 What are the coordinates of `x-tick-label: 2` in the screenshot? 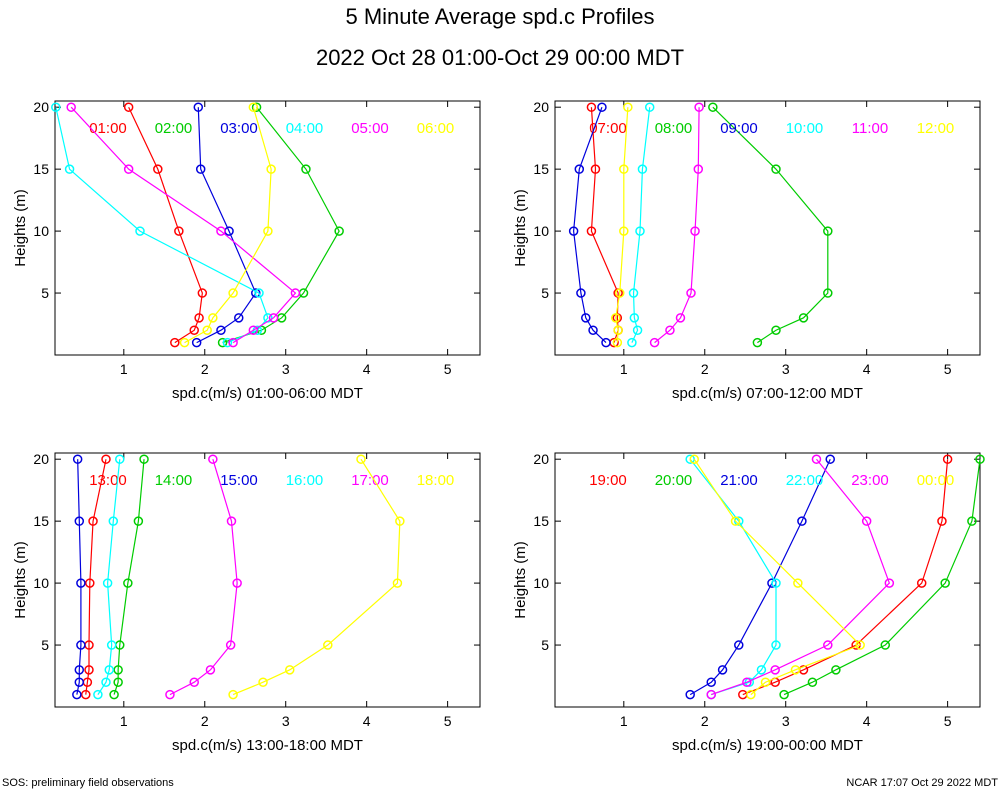 It's located at (205, 721).